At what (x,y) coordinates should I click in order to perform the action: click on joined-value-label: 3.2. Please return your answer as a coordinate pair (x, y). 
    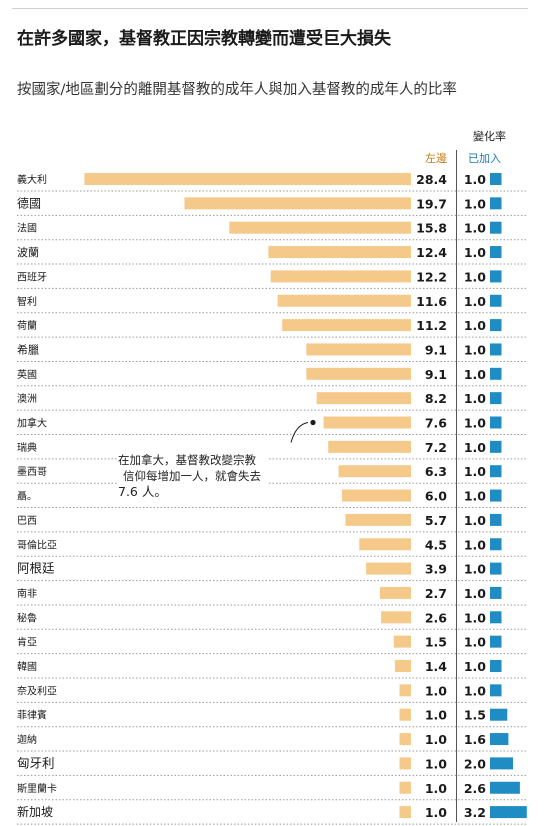
    Looking at the image, I should click on (475, 812).